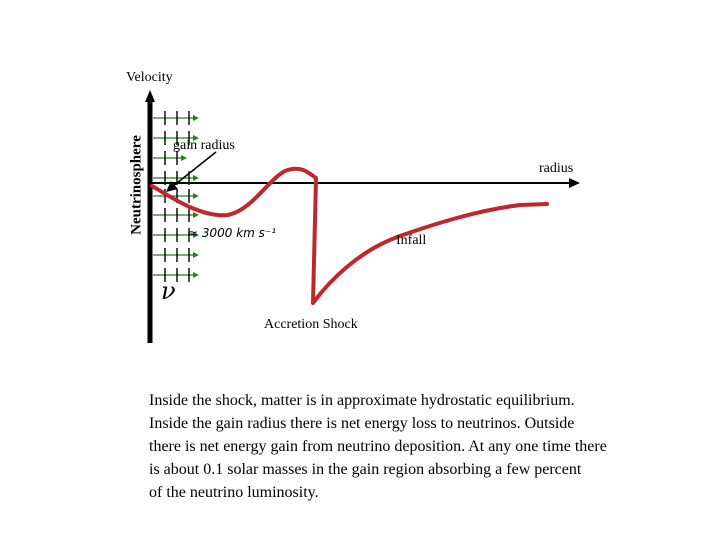 This screenshot has width=720, height=540. Describe the element at coordinates (234, 492) in the screenshot. I see `caption-line: of the neutrino luminosity.` at that location.